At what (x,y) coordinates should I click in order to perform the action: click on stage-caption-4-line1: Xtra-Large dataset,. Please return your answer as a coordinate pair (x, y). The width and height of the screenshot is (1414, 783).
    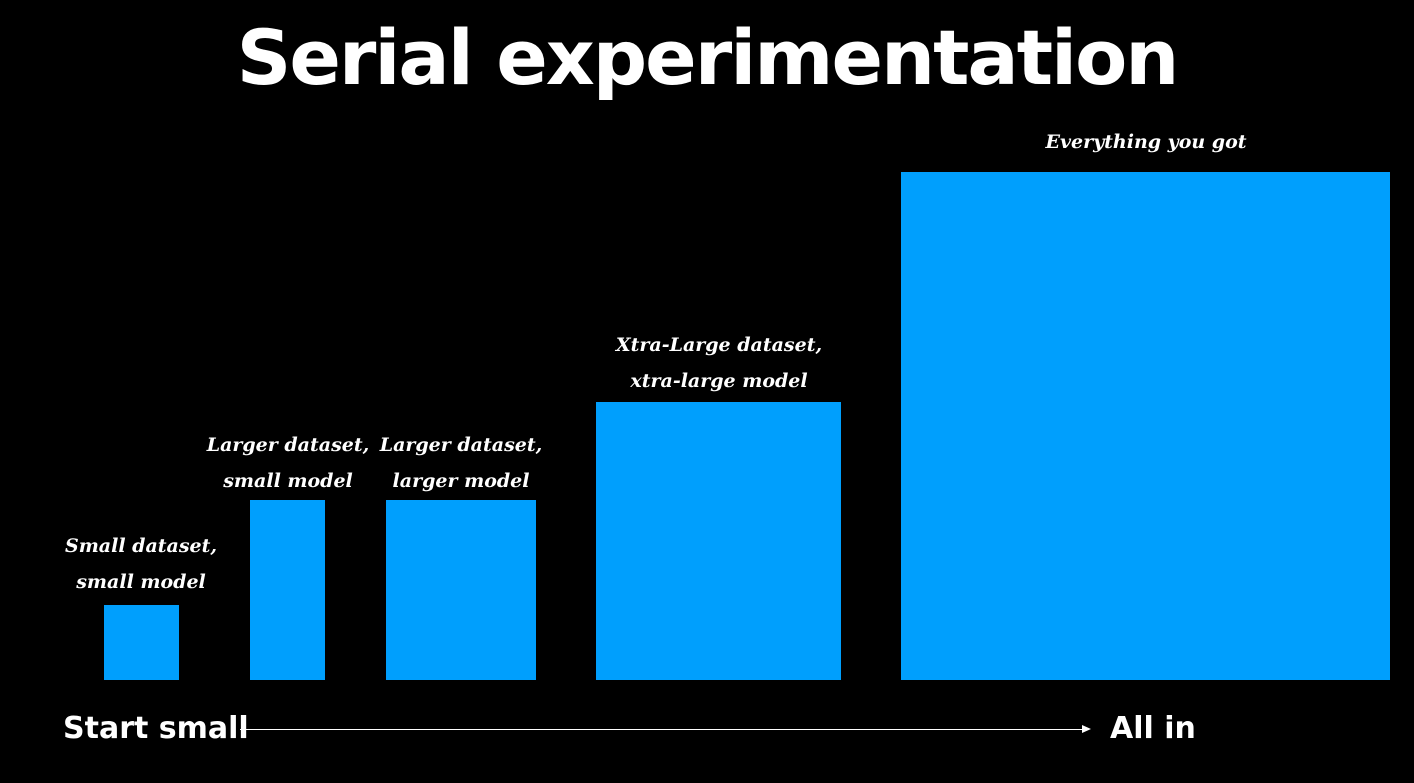
    Looking at the image, I should click on (719, 345).